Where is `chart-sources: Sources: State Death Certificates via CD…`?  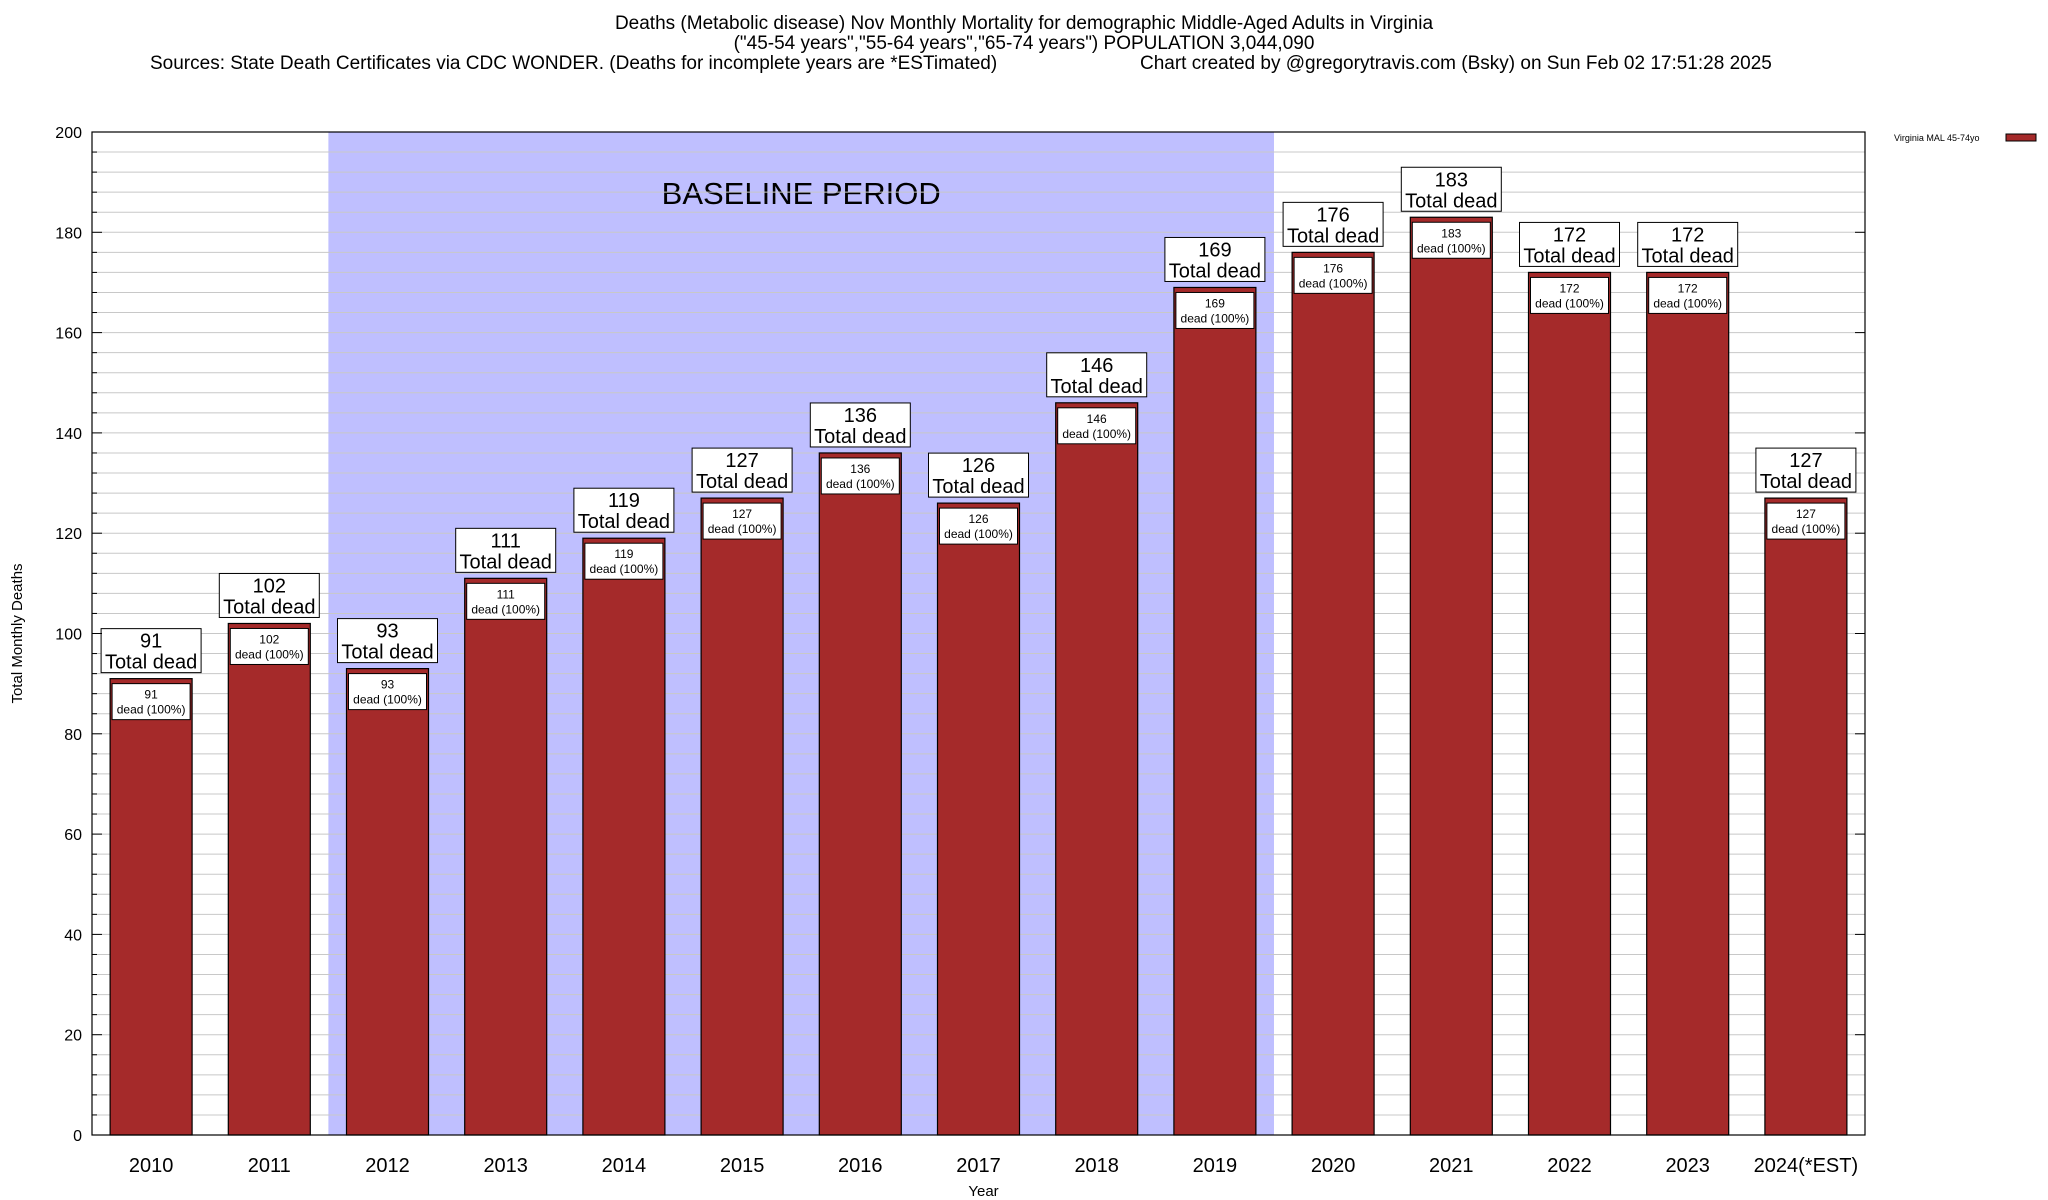
chart-sources: Sources: State Death Certificates via CD… is located at coordinates (574, 63).